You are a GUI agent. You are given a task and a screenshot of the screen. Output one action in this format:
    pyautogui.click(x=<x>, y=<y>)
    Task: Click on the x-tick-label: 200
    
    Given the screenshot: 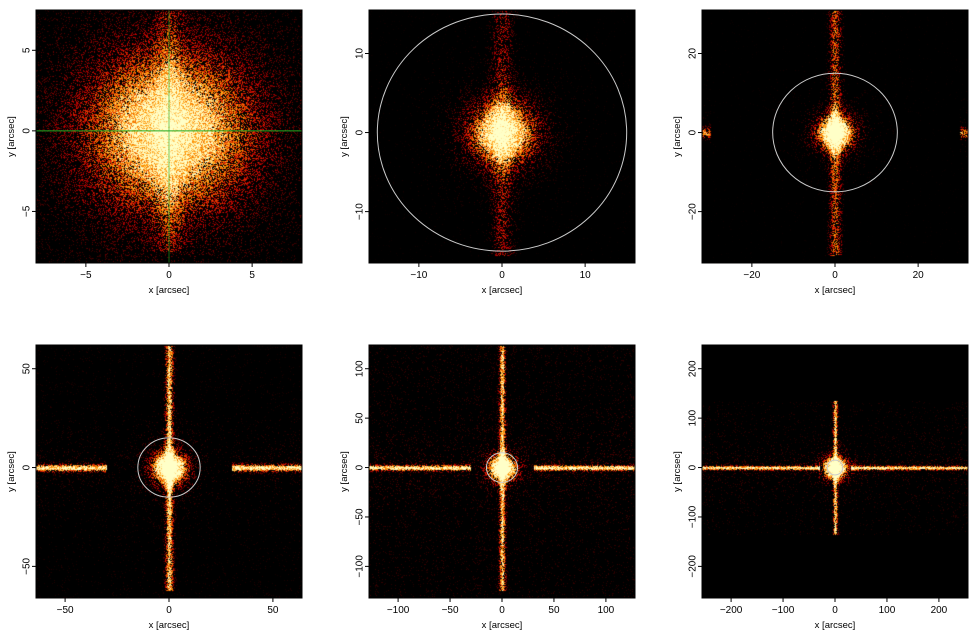 What is the action you would take?
    pyautogui.click(x=939, y=610)
    